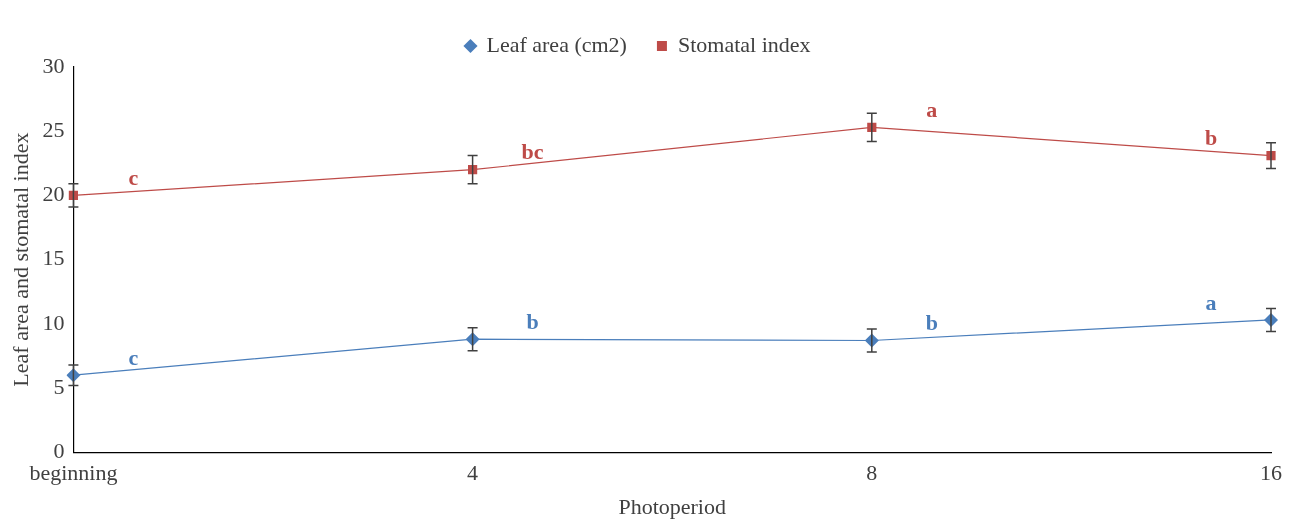 Image resolution: width=1291 pixels, height=530 pixels. What do you see at coordinates (556, 44) in the screenshot?
I see `legend-label: Leaf area (cm2)` at bounding box center [556, 44].